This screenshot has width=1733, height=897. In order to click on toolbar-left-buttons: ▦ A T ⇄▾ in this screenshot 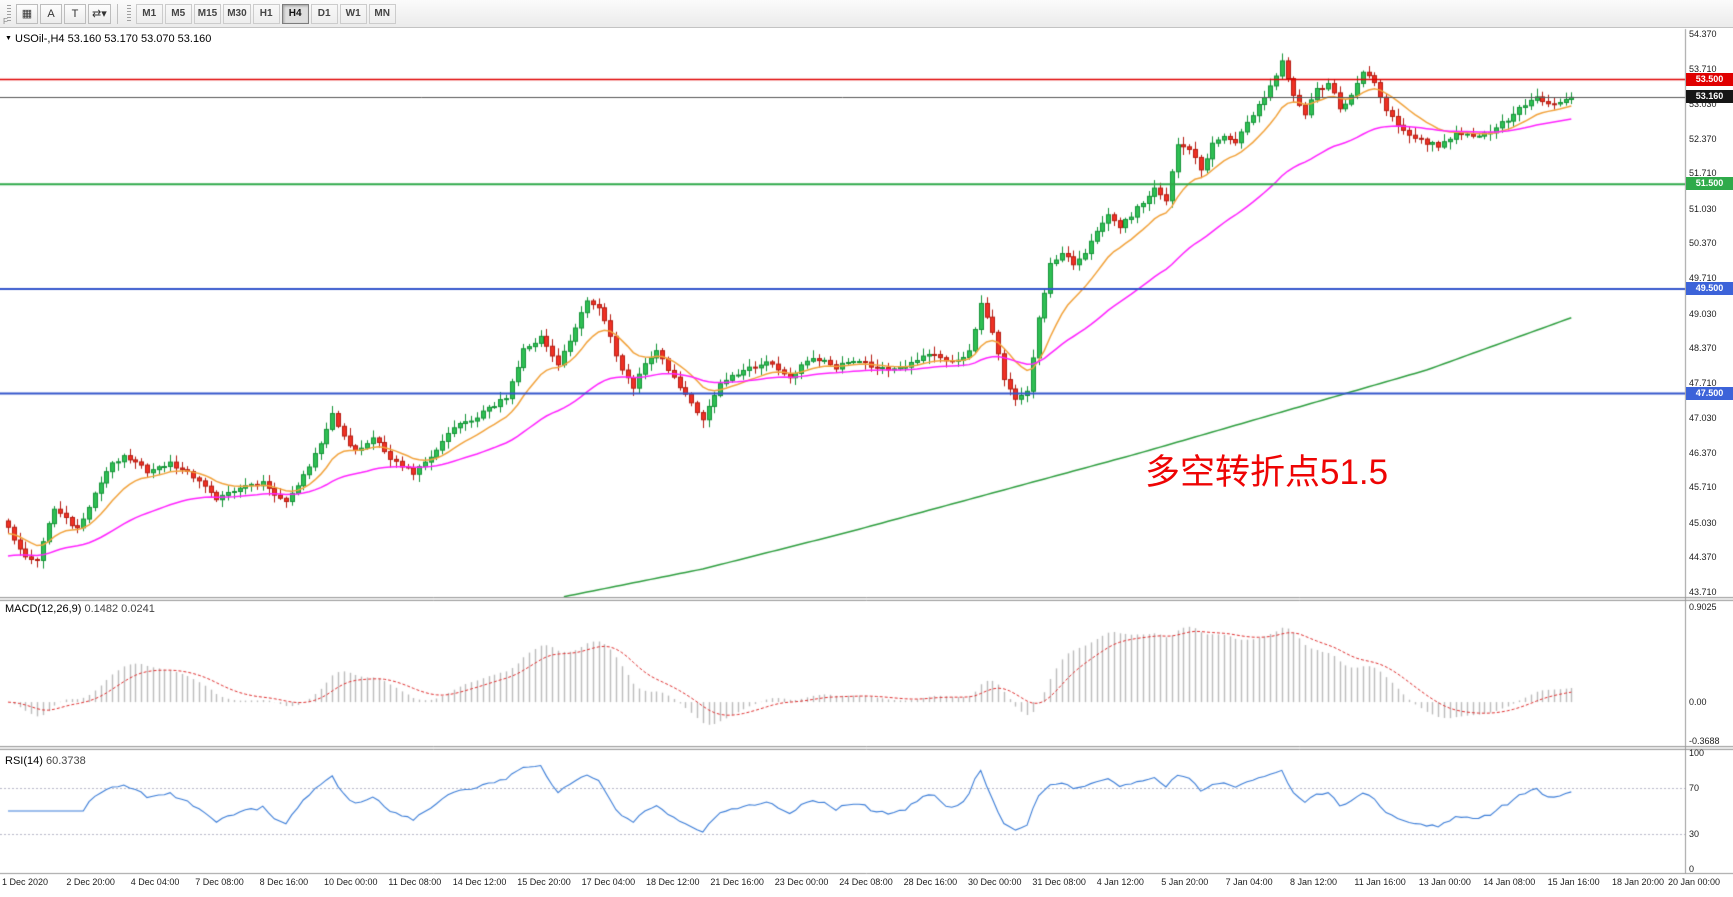, I will do `click(63, 13)`.